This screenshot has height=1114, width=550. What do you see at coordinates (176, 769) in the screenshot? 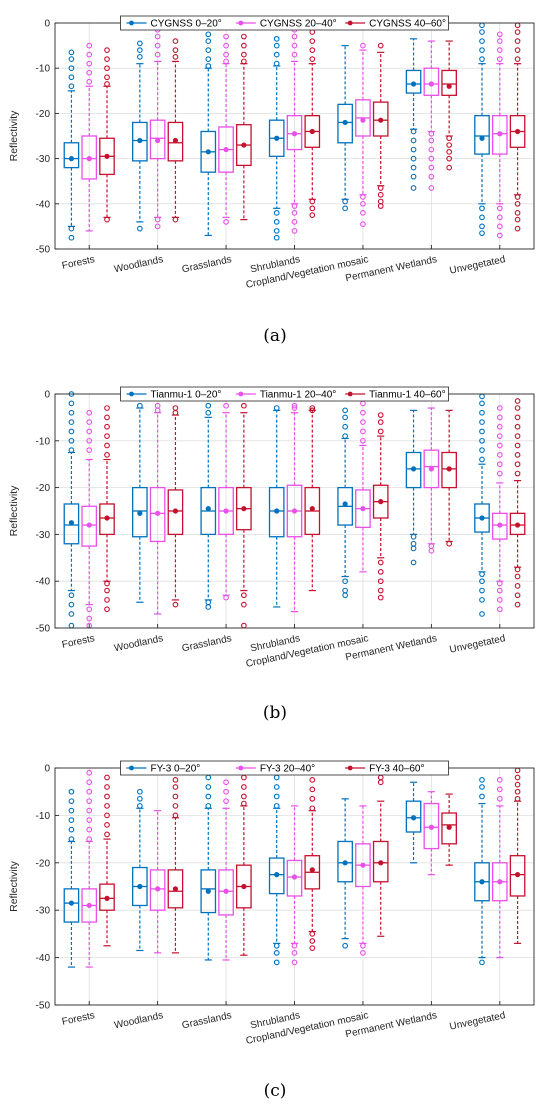
I see `legend-entry: FY-3 0–20°` at bounding box center [176, 769].